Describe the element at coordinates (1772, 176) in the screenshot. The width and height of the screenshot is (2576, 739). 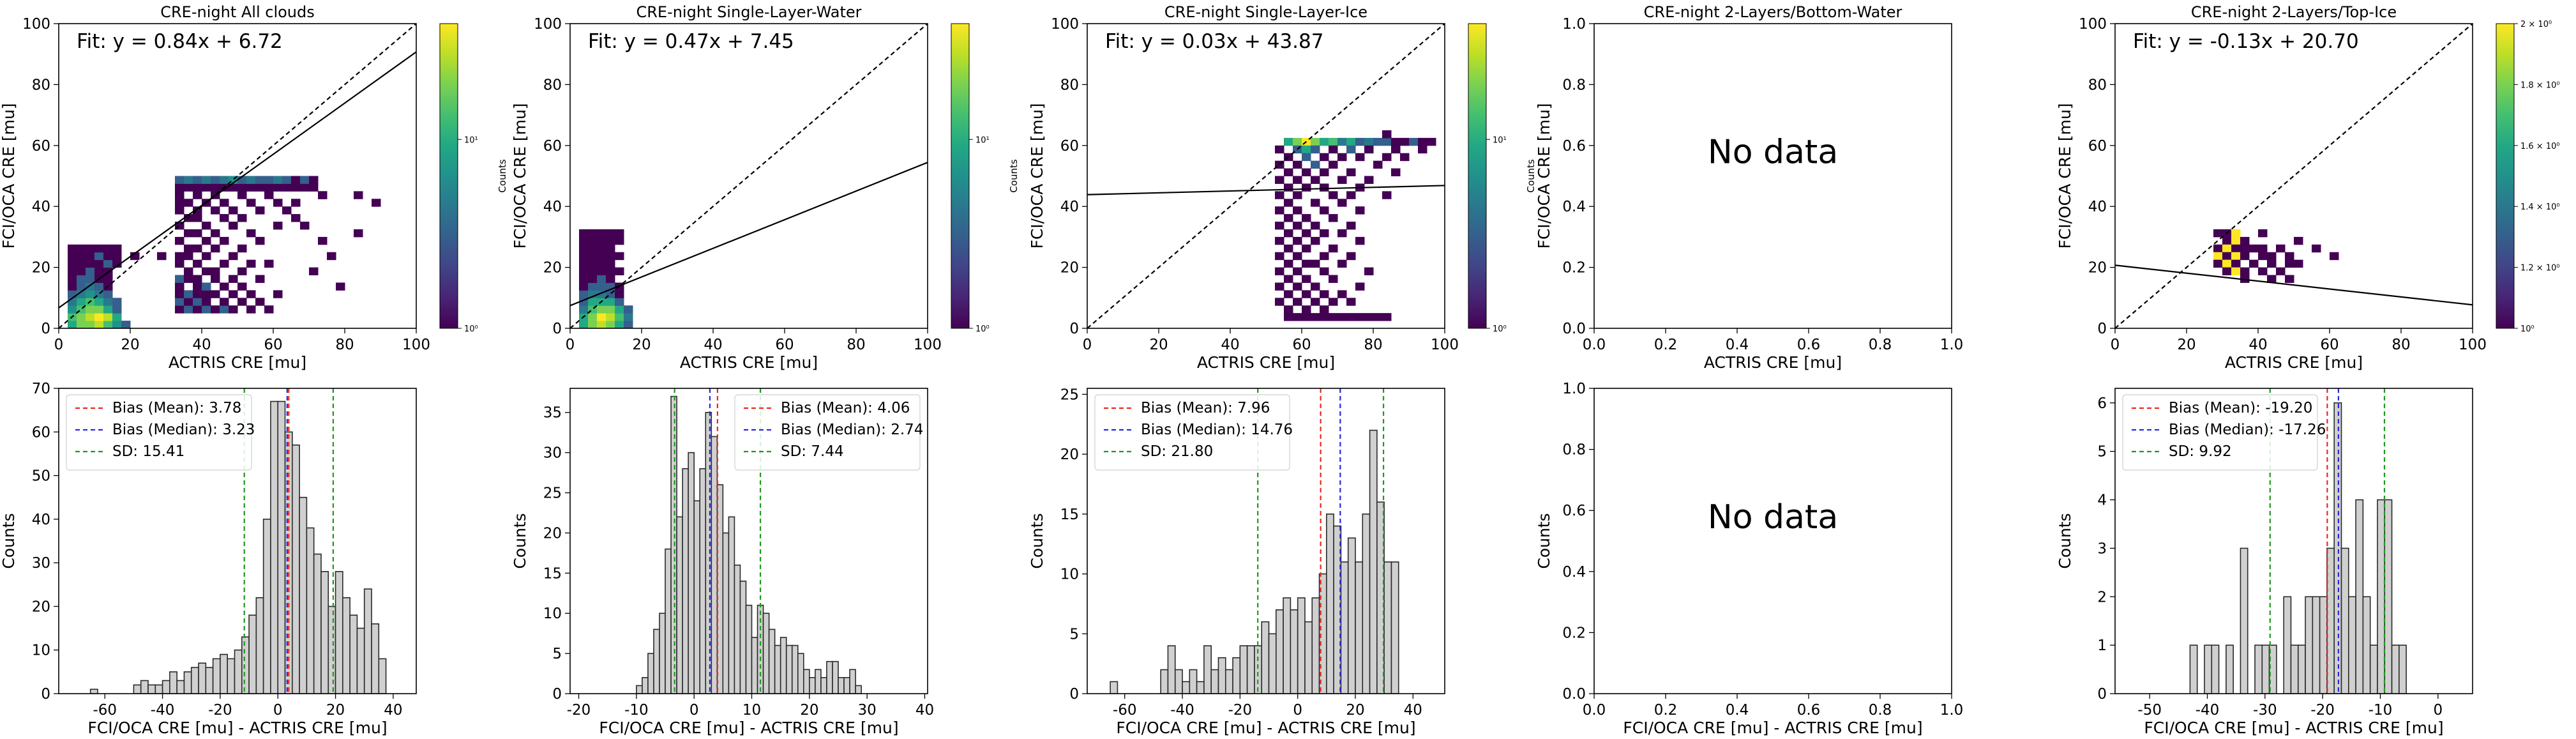
I see `axes-frame` at that location.